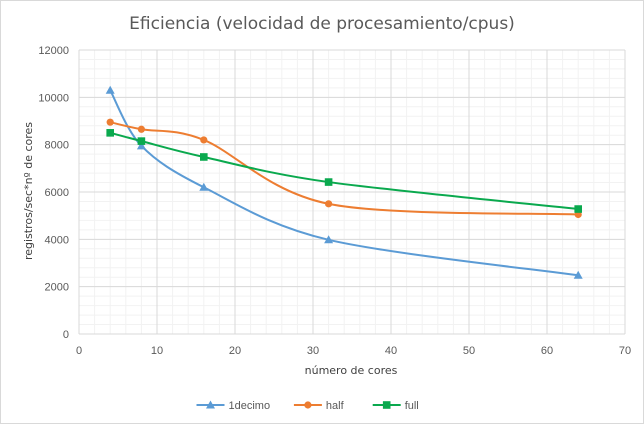  I want to click on legend-marker-1decimo, so click(210, 404).